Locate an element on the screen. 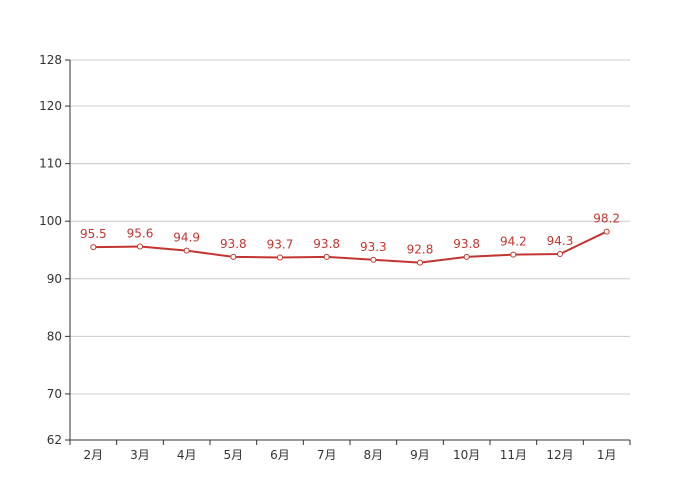 This screenshot has height=504, width=700. y-tick-label: 120 is located at coordinates (50, 106).